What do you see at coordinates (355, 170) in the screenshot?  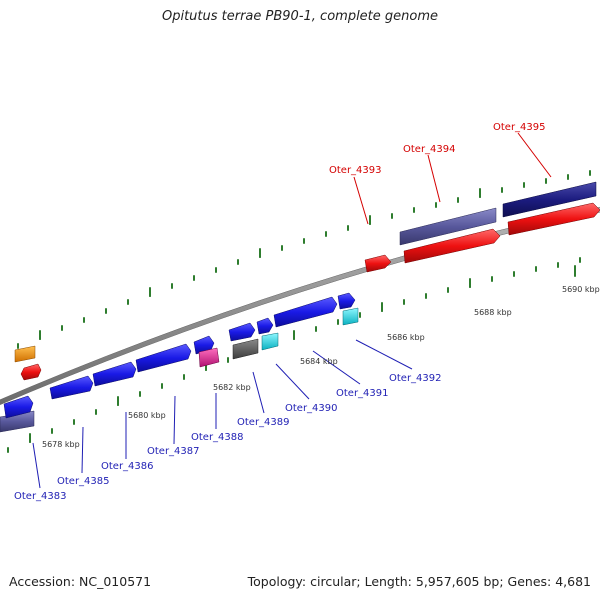 I see `gene-label-oter-4393: Oter_4393` at bounding box center [355, 170].